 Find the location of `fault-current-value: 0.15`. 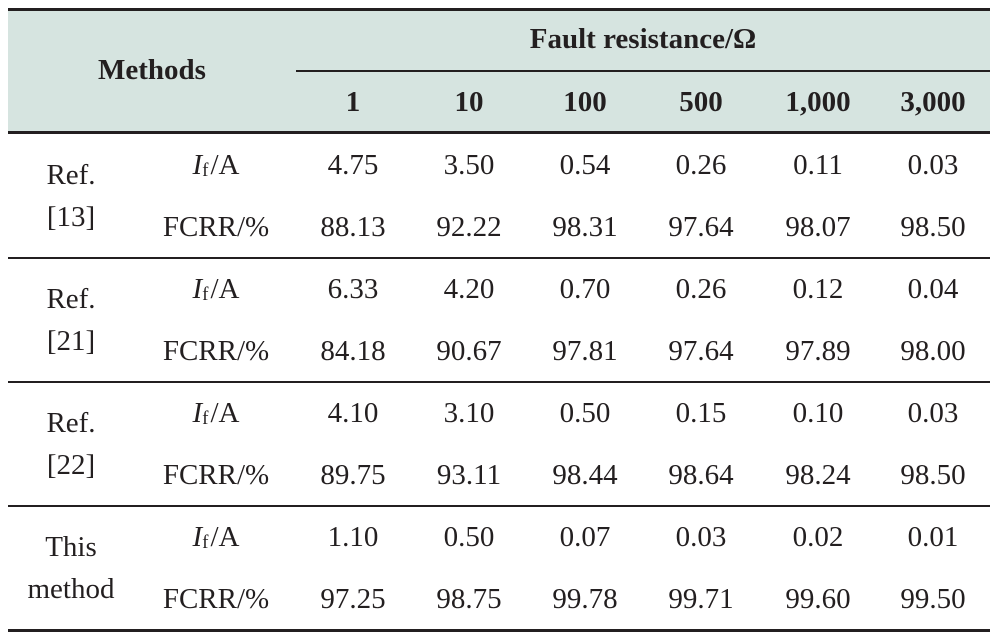

fault-current-value: 0.15 is located at coordinates (701, 412).